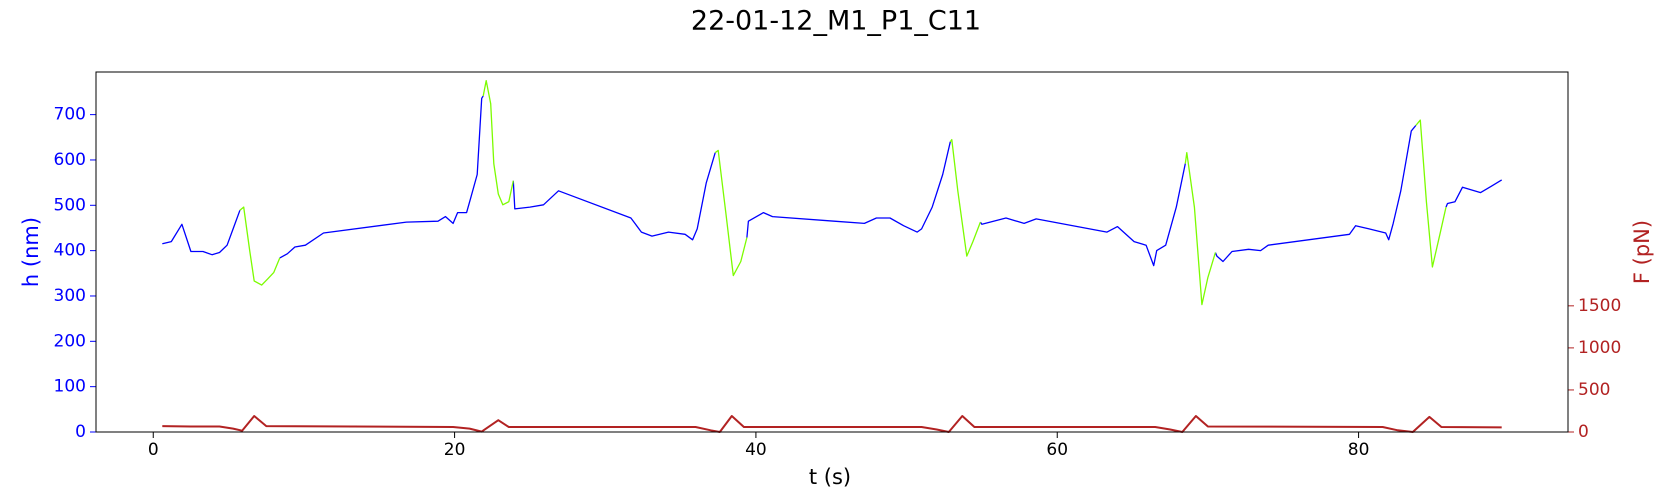 Image resolution: width=1668 pixels, height=500 pixels. I want to click on chart-title: 22-01-12_M1_P1_C11, so click(836, 21).